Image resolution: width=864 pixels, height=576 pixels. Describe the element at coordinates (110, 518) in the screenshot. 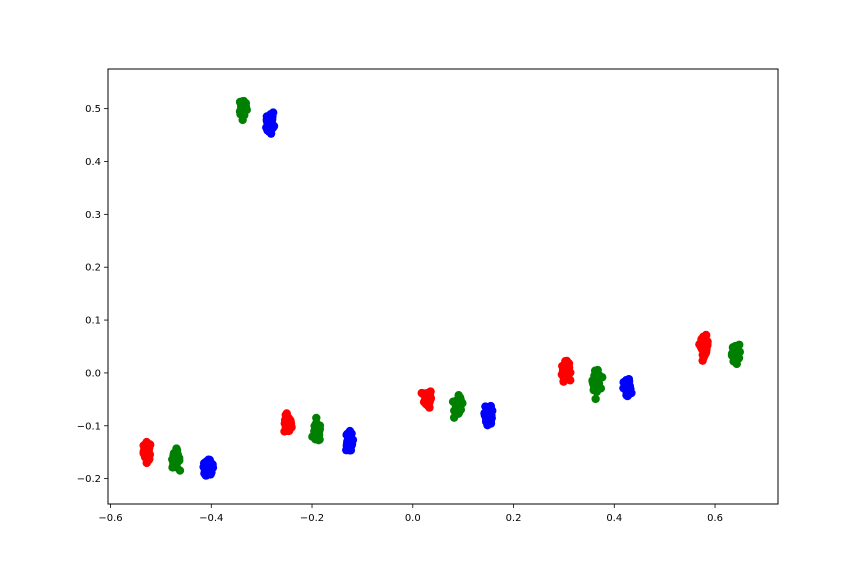

I see `x-tick-label: −0.6` at that location.